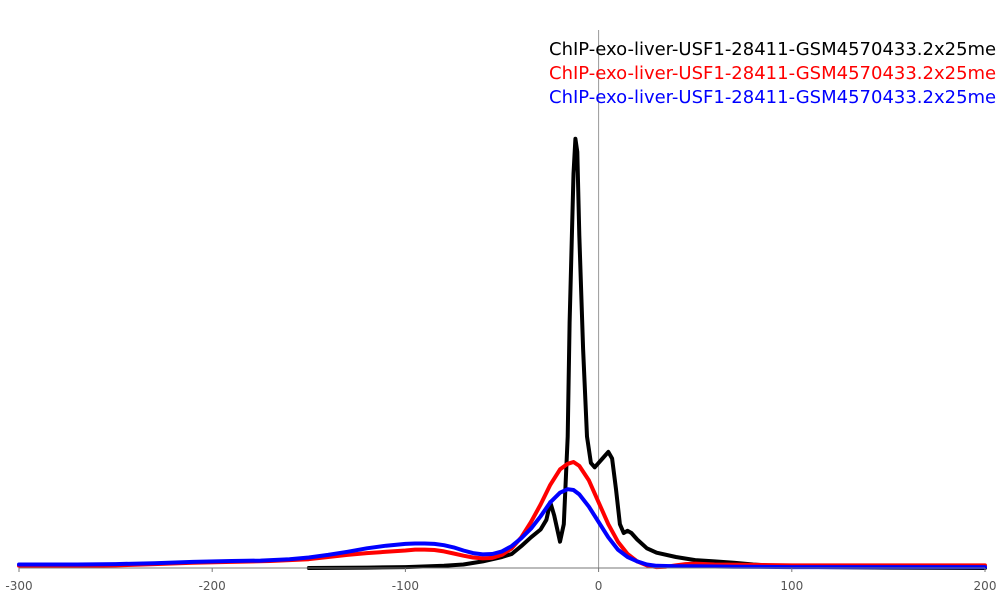  Describe the element at coordinates (405, 586) in the screenshot. I see `x-tick-label: -100` at that location.